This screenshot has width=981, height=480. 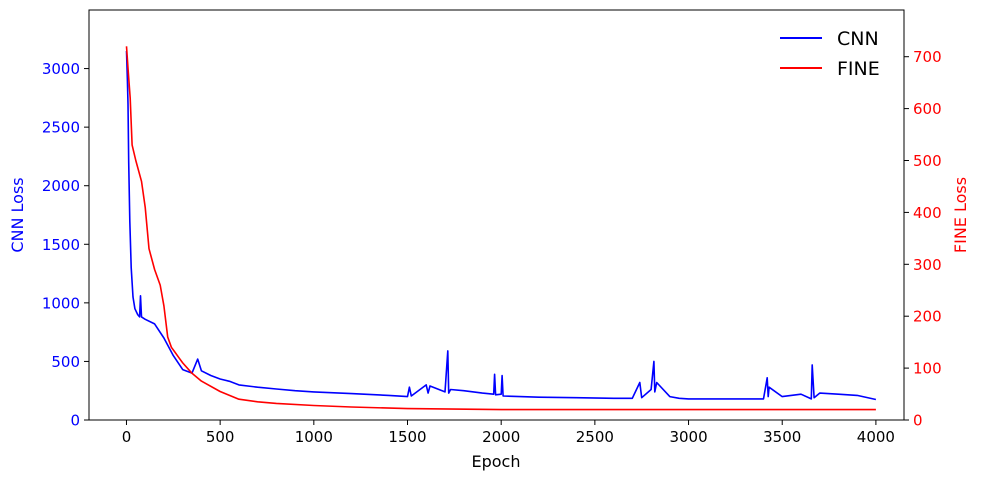 I want to click on y-left-axis-ticks: 0 500 1000 1500 2000 2500 3000, so click(x=65, y=245).